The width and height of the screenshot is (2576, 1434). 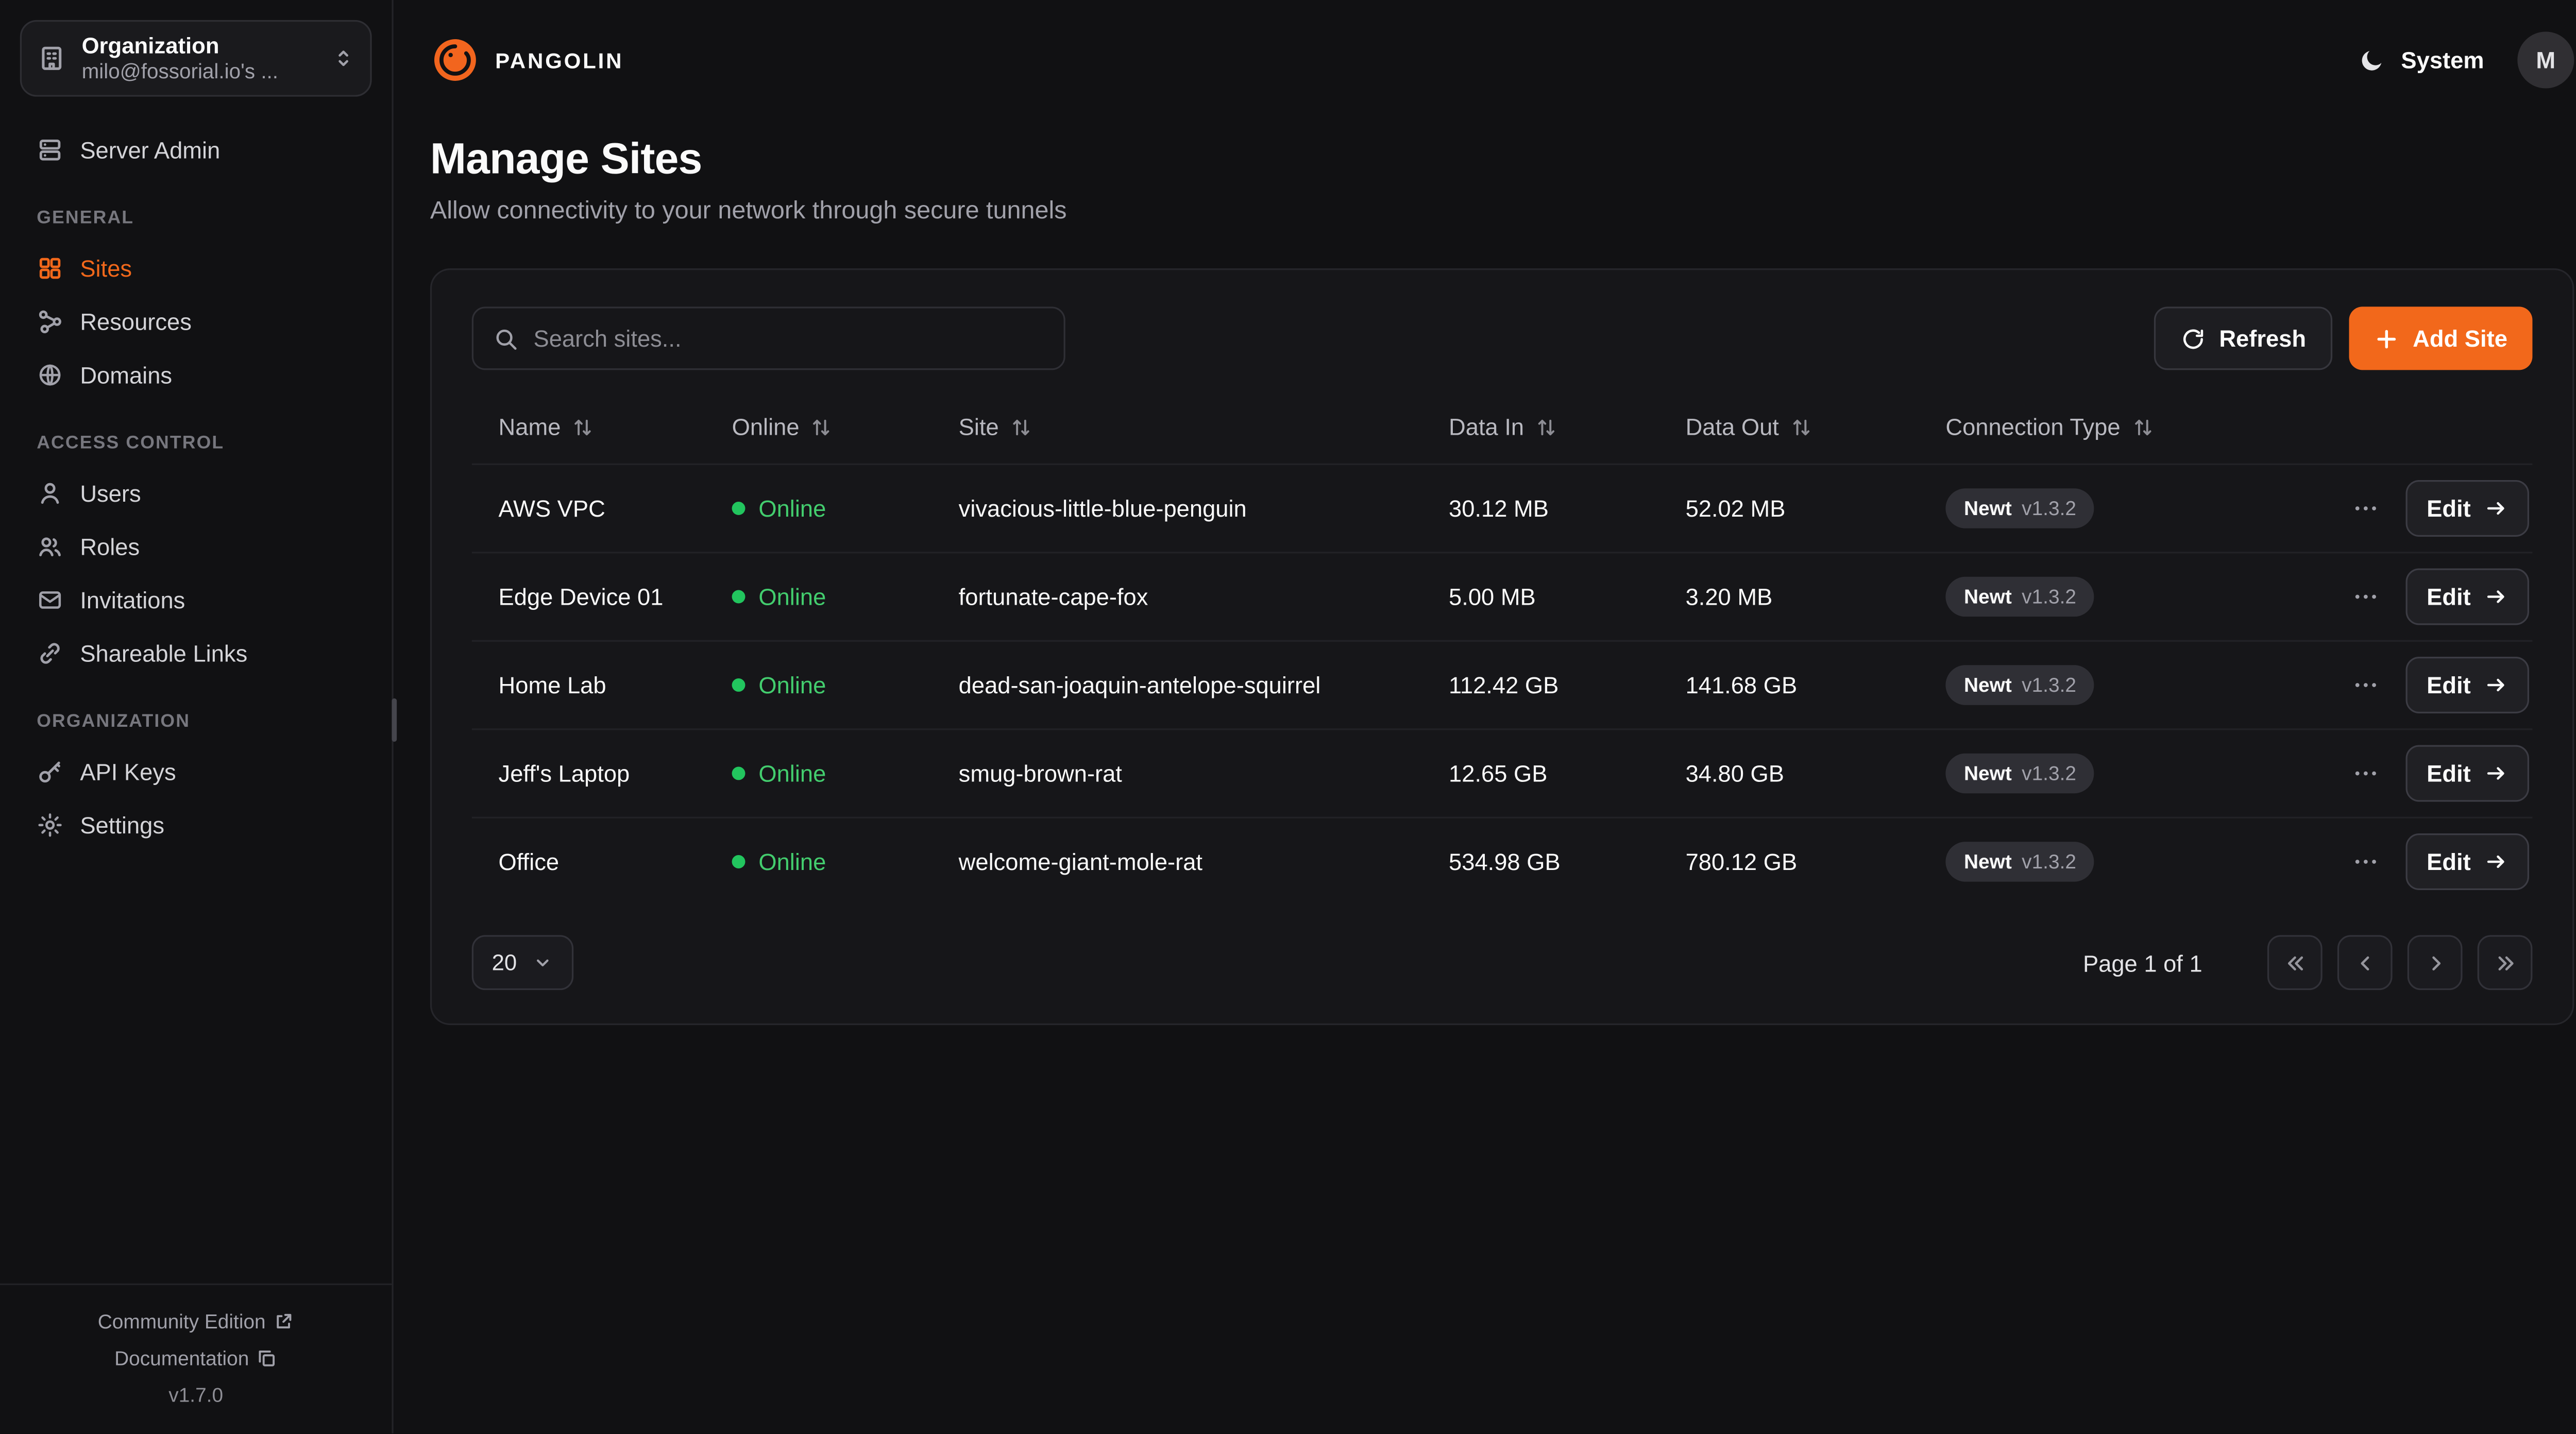 I want to click on documentation-label: Documentation, so click(x=181, y=1358).